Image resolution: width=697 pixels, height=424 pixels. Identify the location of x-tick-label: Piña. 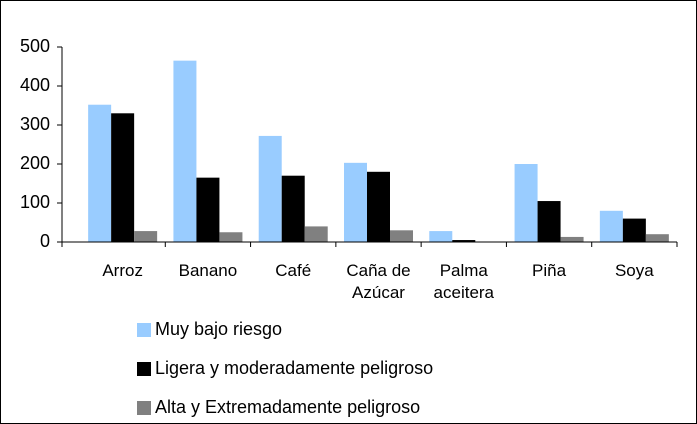
(549, 270).